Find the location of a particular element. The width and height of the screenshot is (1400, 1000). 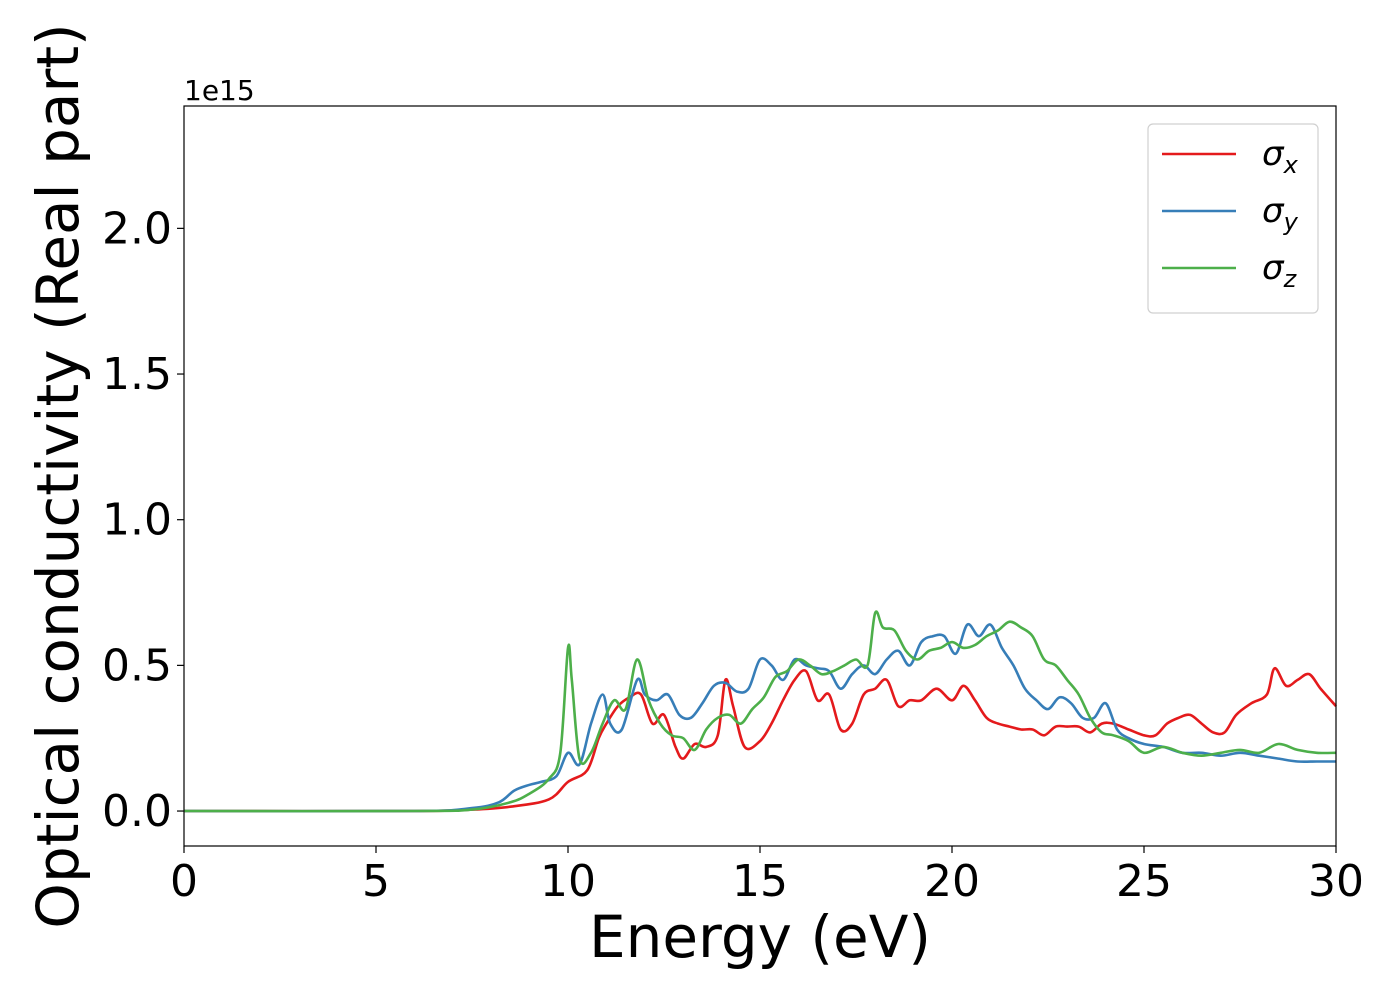

x-tick-label: 10 is located at coordinates (568, 881).